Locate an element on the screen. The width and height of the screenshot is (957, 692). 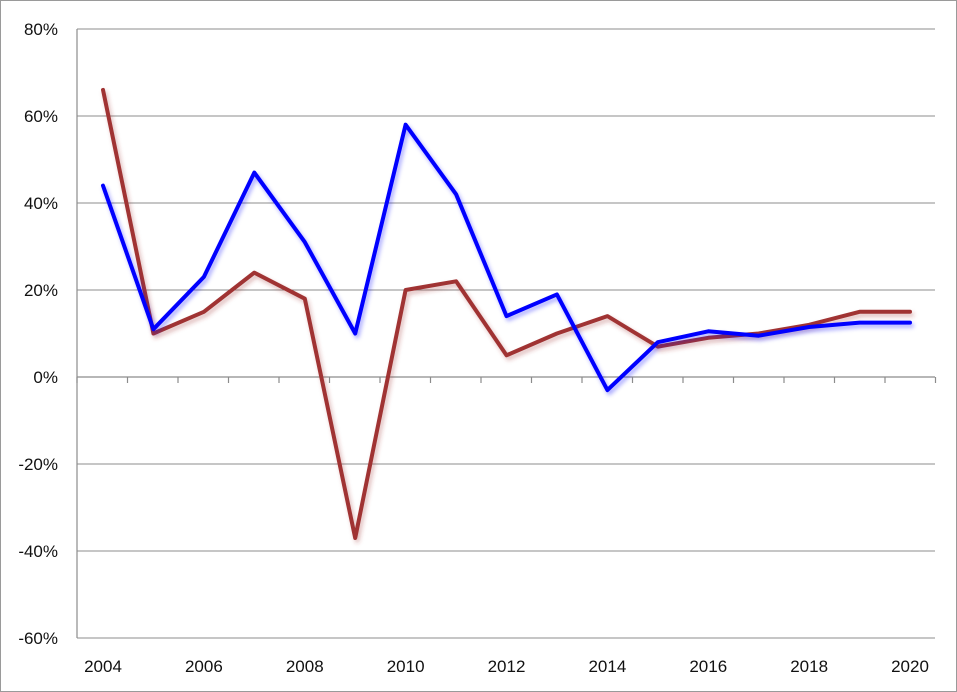
x-tick-label: 2018 is located at coordinates (809, 666).